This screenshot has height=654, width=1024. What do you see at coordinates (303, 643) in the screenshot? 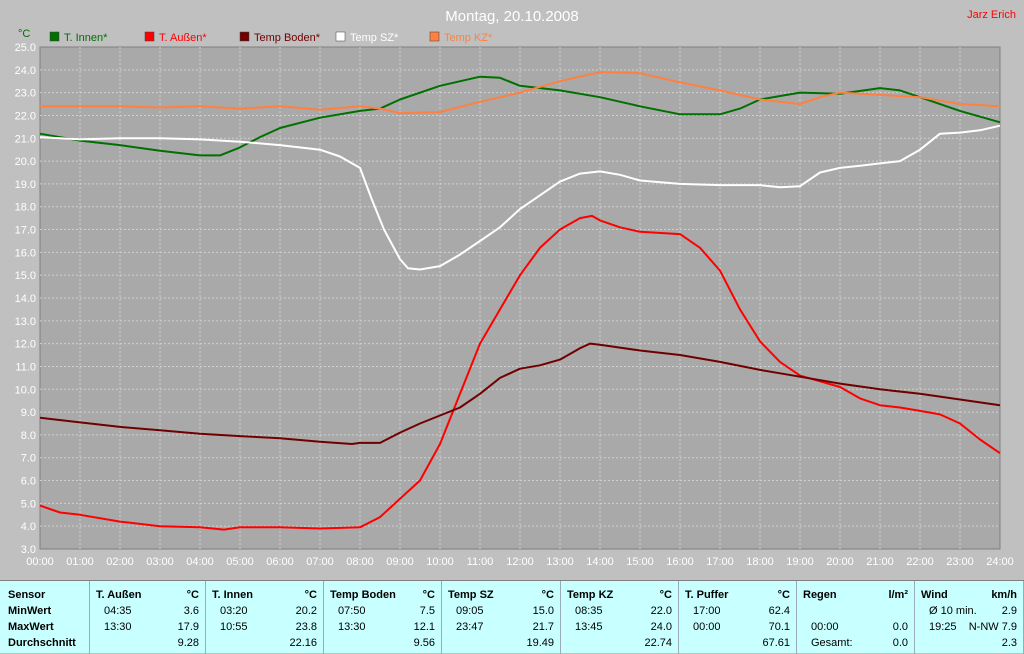
I see `stat-avg-value: 22.16` at bounding box center [303, 643].